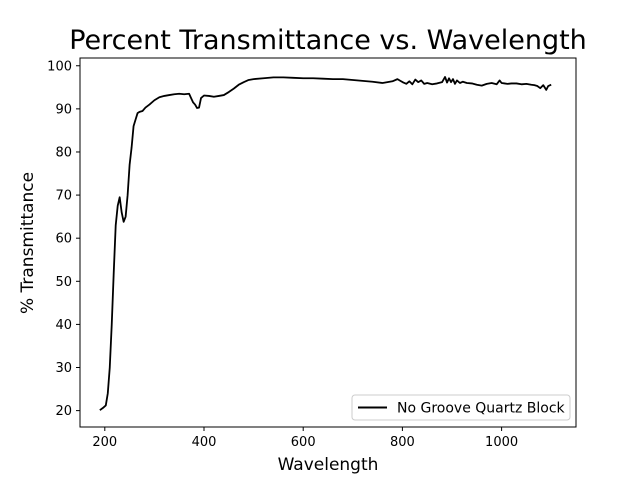 The image size is (640, 480). Describe the element at coordinates (204, 442) in the screenshot. I see `x-tick-label: 400` at that location.